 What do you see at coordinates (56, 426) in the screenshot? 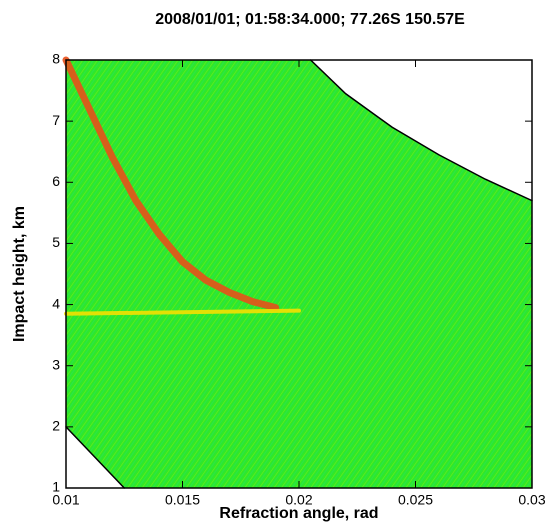
I see `y-tick-label: 2` at bounding box center [56, 426].